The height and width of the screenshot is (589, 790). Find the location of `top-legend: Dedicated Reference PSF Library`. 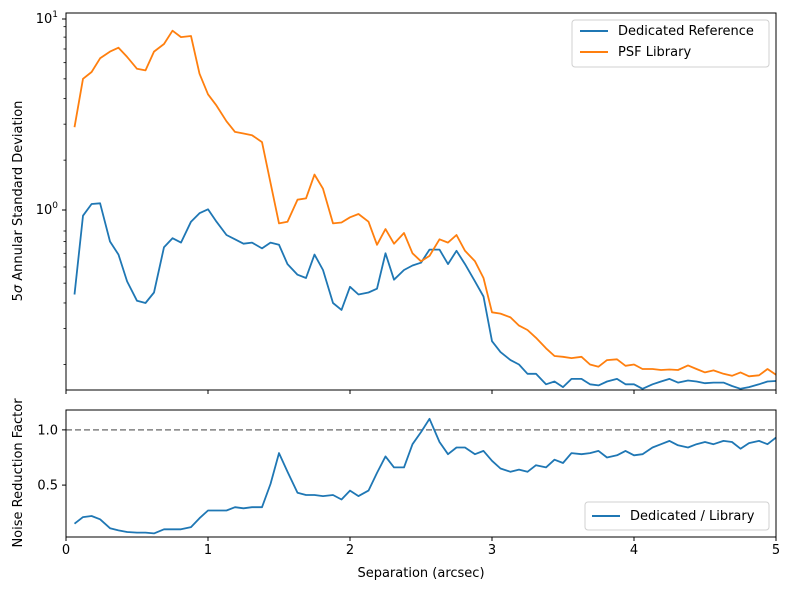

top-legend: Dedicated Reference PSF Library is located at coordinates (670, 43).